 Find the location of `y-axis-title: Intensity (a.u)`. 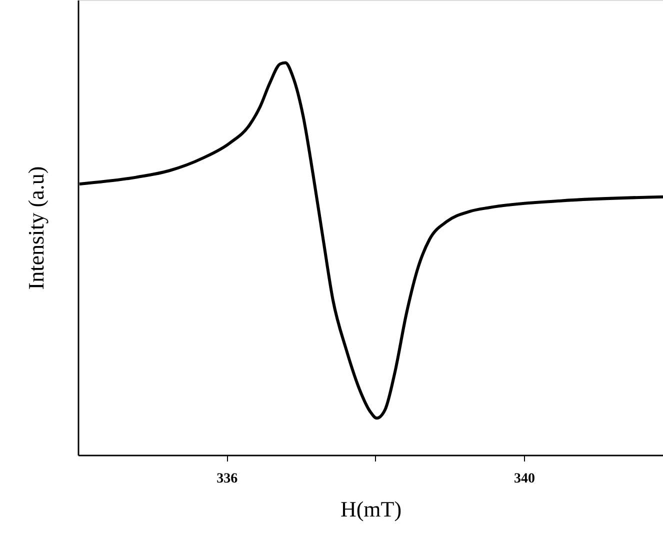

y-axis-title: Intensity (a.u) is located at coordinates (36, 228).